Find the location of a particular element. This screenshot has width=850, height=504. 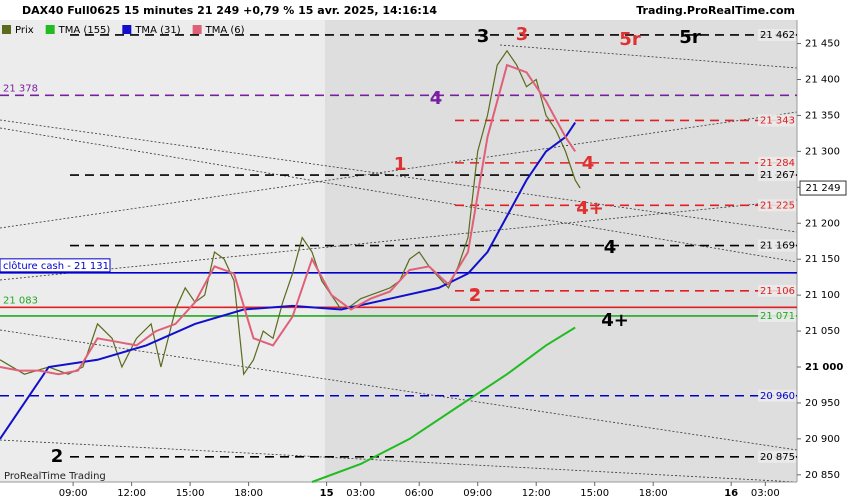

level-label: 21 378 is located at coordinates (20, 88).